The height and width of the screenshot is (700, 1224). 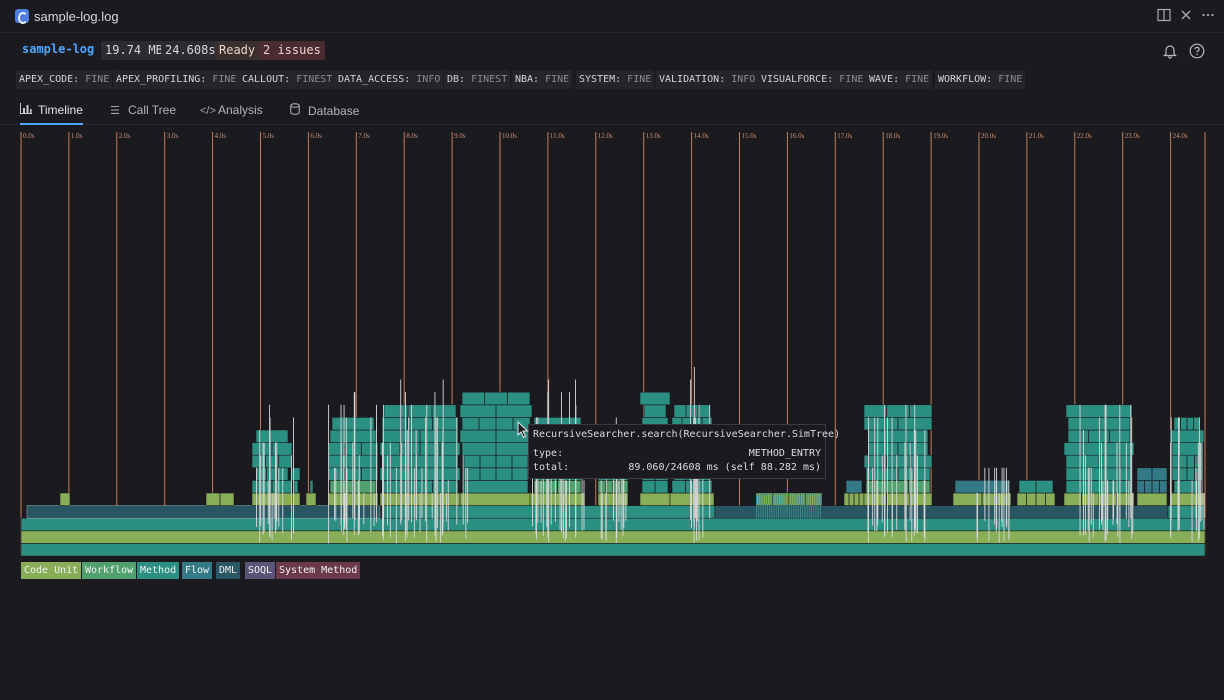 What do you see at coordinates (51, 114) in the screenshot?
I see `tab-timeline: Timeline` at bounding box center [51, 114].